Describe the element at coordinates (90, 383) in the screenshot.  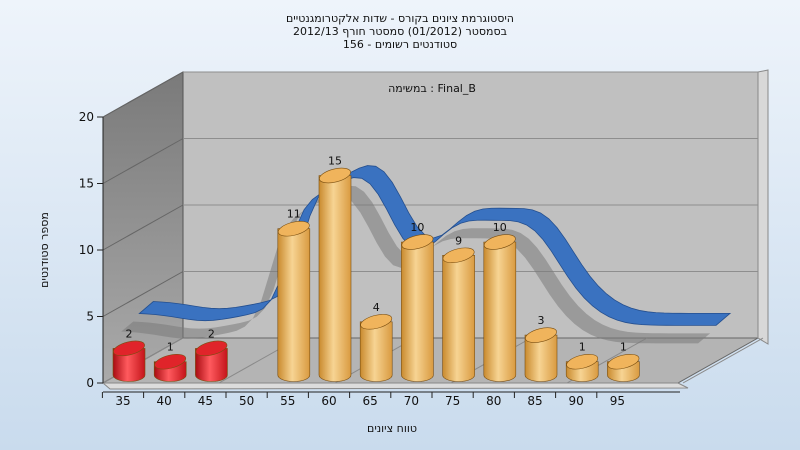
I see `y-tick-label-0: 0` at that location.